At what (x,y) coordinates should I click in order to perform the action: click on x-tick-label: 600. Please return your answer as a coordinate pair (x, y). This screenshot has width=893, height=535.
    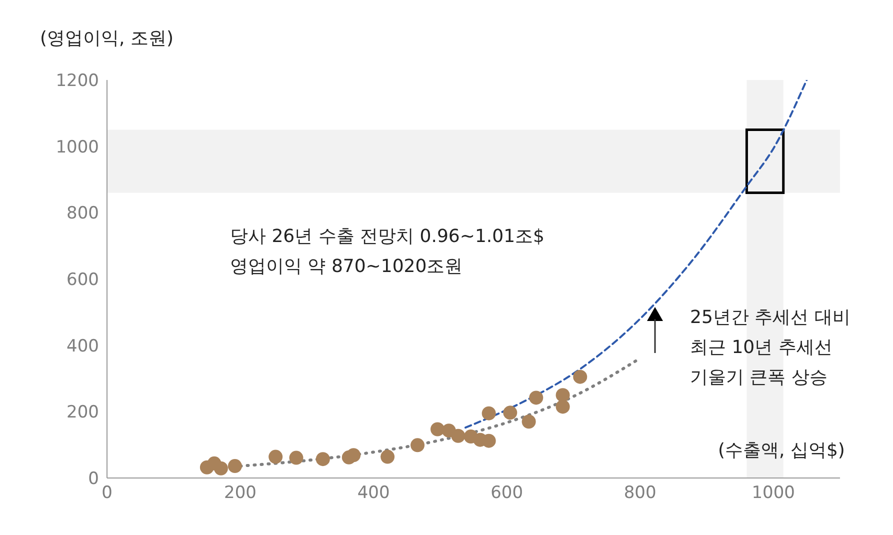
    Looking at the image, I should click on (507, 493).